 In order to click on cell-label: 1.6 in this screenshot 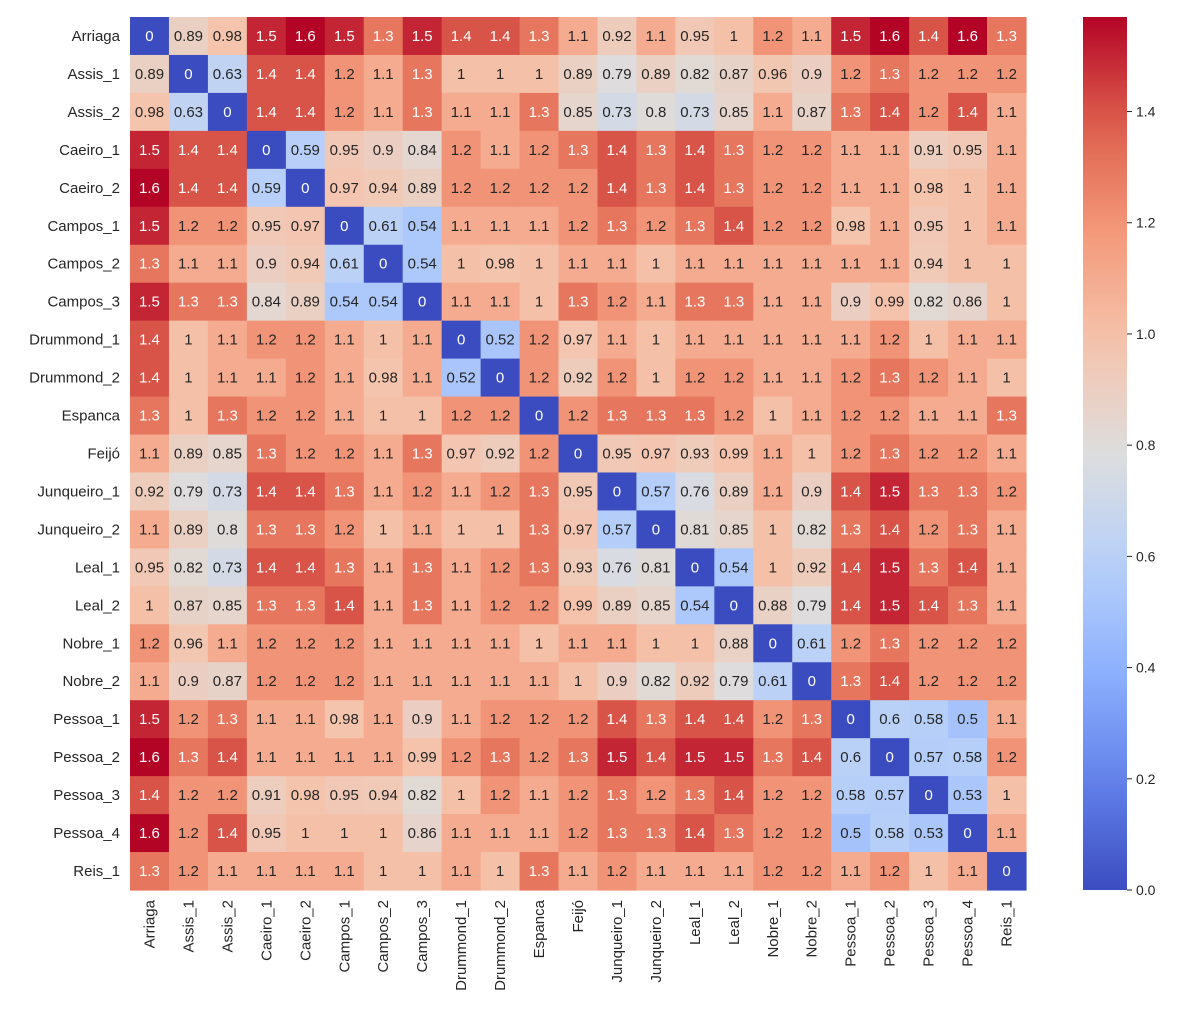, I will do `click(889, 36)`.